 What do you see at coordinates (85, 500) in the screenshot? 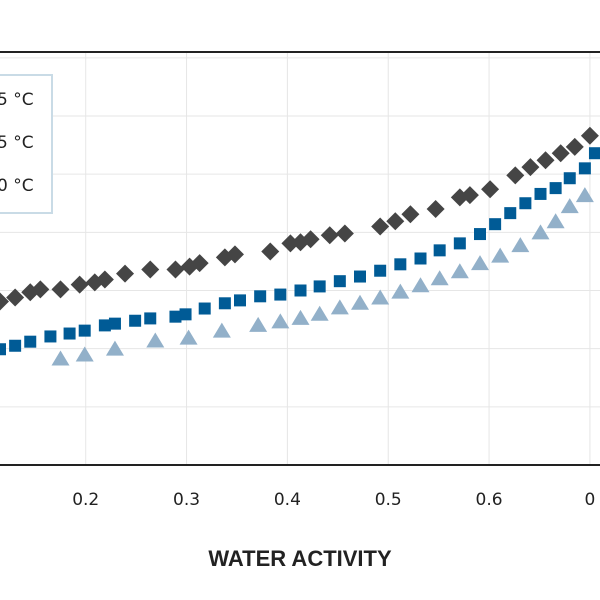
I see `x-tick-label: 0.2` at bounding box center [85, 500].